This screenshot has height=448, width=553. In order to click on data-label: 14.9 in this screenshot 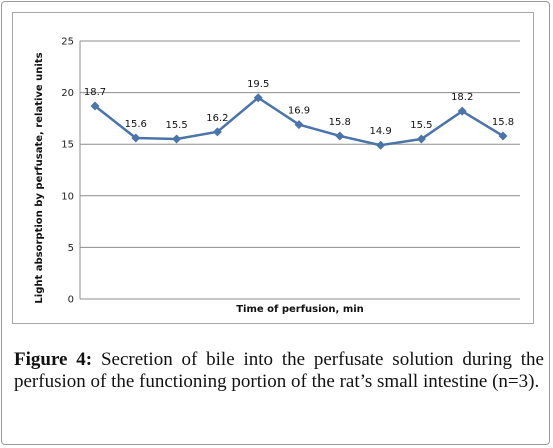, I will do `click(380, 131)`.